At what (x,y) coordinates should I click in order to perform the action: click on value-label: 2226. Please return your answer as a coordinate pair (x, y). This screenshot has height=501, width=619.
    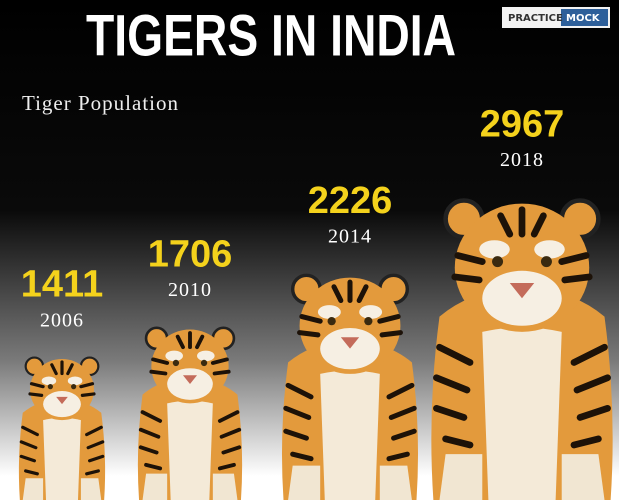
    Looking at the image, I should click on (350, 201).